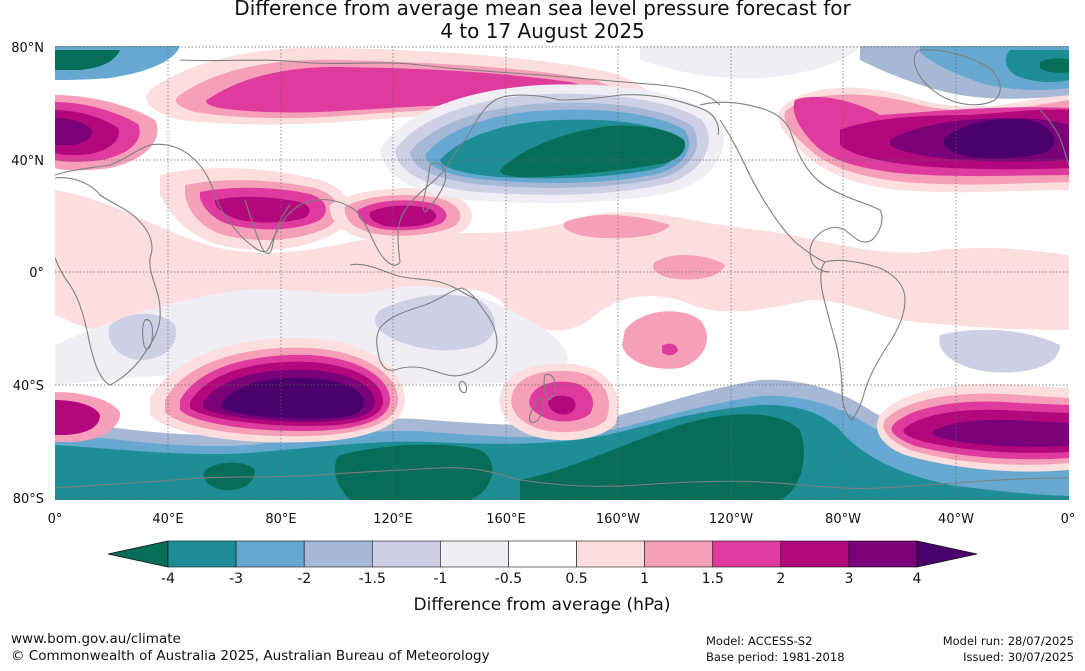  Describe the element at coordinates (1008, 649) in the screenshot. I see `footer-dates: Model run: 28/07/2025 Issued: 30/07/2025` at that location.